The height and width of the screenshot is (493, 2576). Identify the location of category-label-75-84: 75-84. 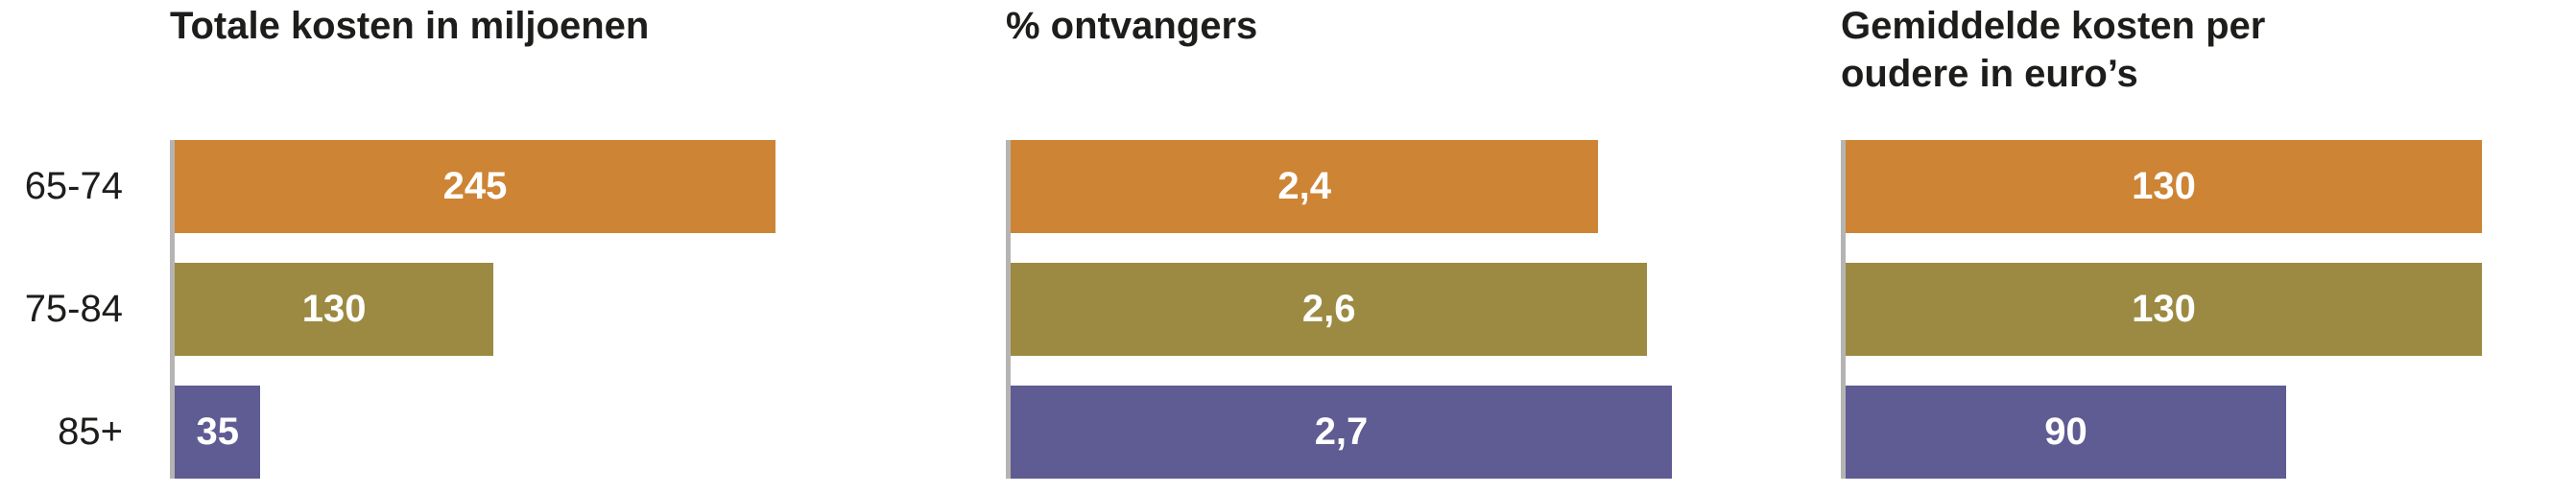
(73, 309).